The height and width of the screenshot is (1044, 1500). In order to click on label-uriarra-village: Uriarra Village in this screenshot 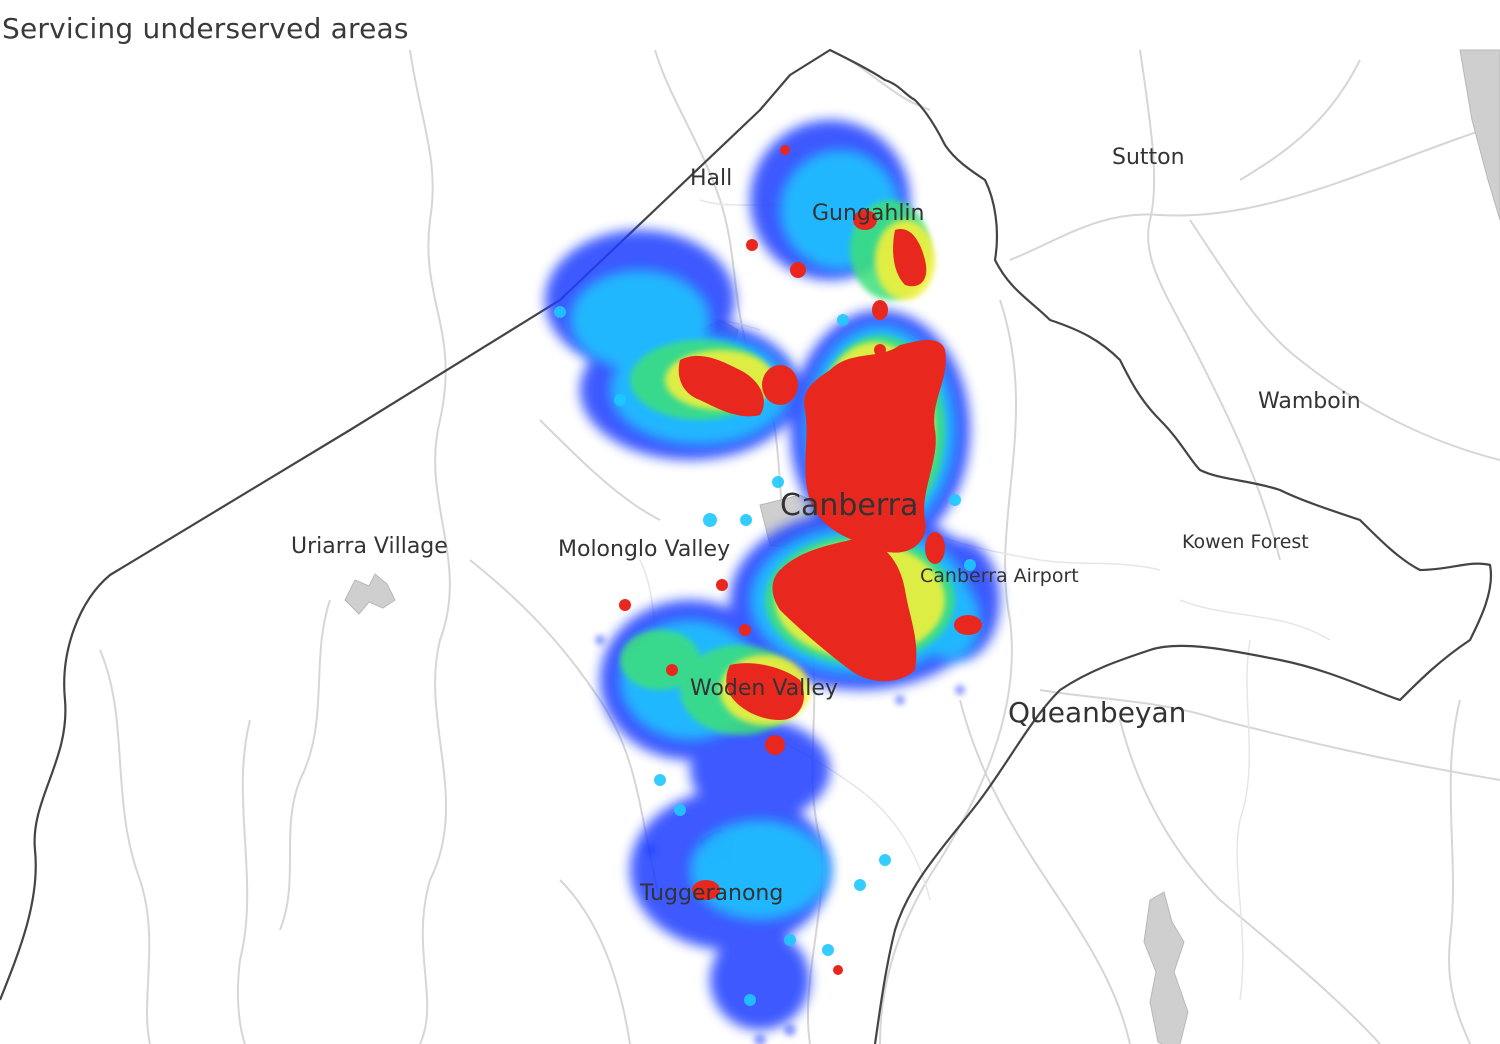, I will do `click(369, 546)`.